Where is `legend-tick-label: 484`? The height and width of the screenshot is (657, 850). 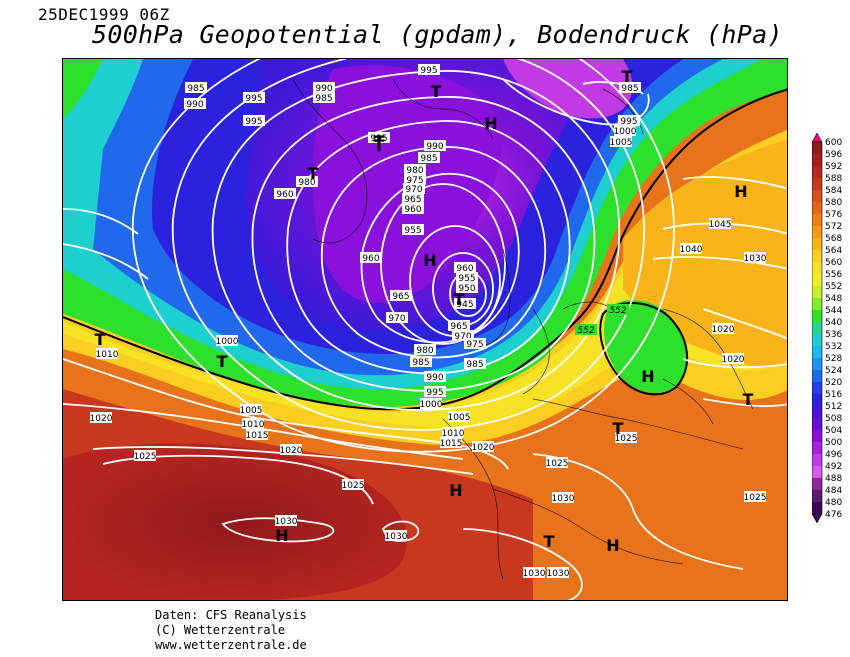 legend-tick-label: 484 is located at coordinates (833, 491).